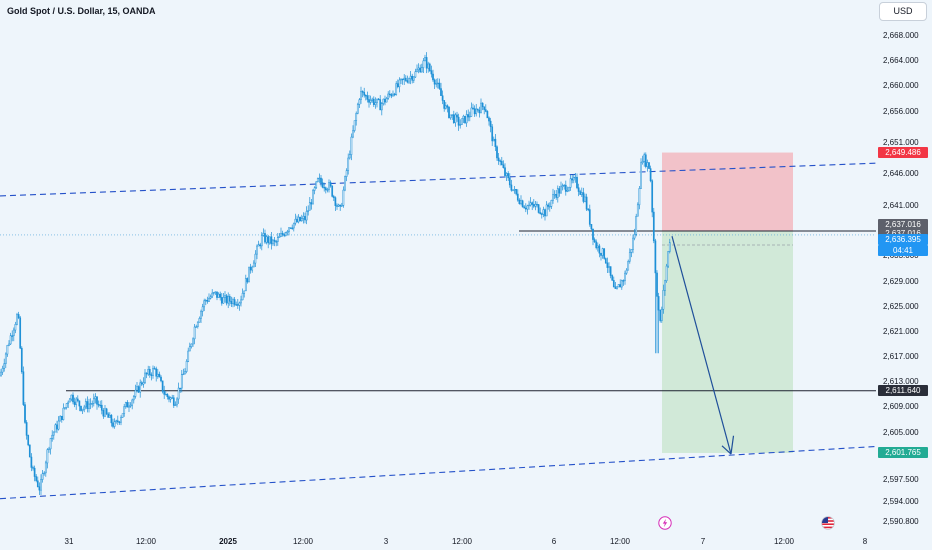  Describe the element at coordinates (901, 407) in the screenshot. I see `price-tick-label: 2,609.000` at that location.